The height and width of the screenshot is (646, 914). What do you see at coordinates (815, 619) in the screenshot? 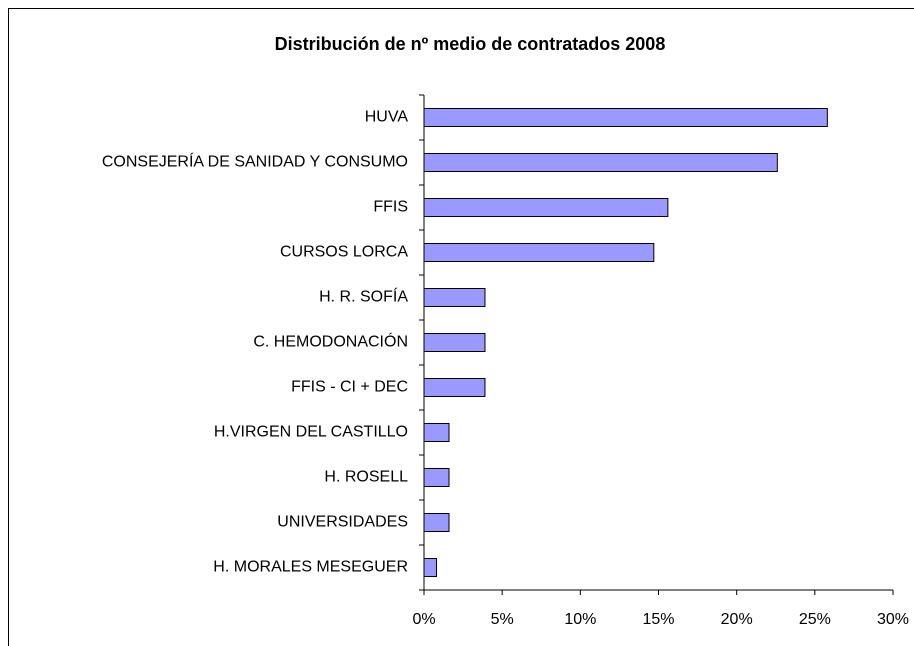
I see `x-tick-label: 25%` at bounding box center [815, 619].